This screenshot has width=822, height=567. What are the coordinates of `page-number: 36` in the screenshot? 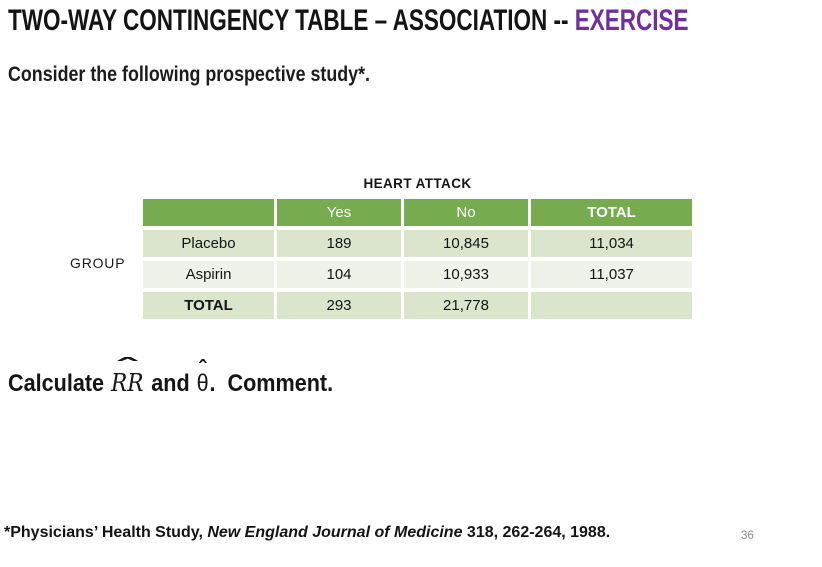 It's located at (747, 536).